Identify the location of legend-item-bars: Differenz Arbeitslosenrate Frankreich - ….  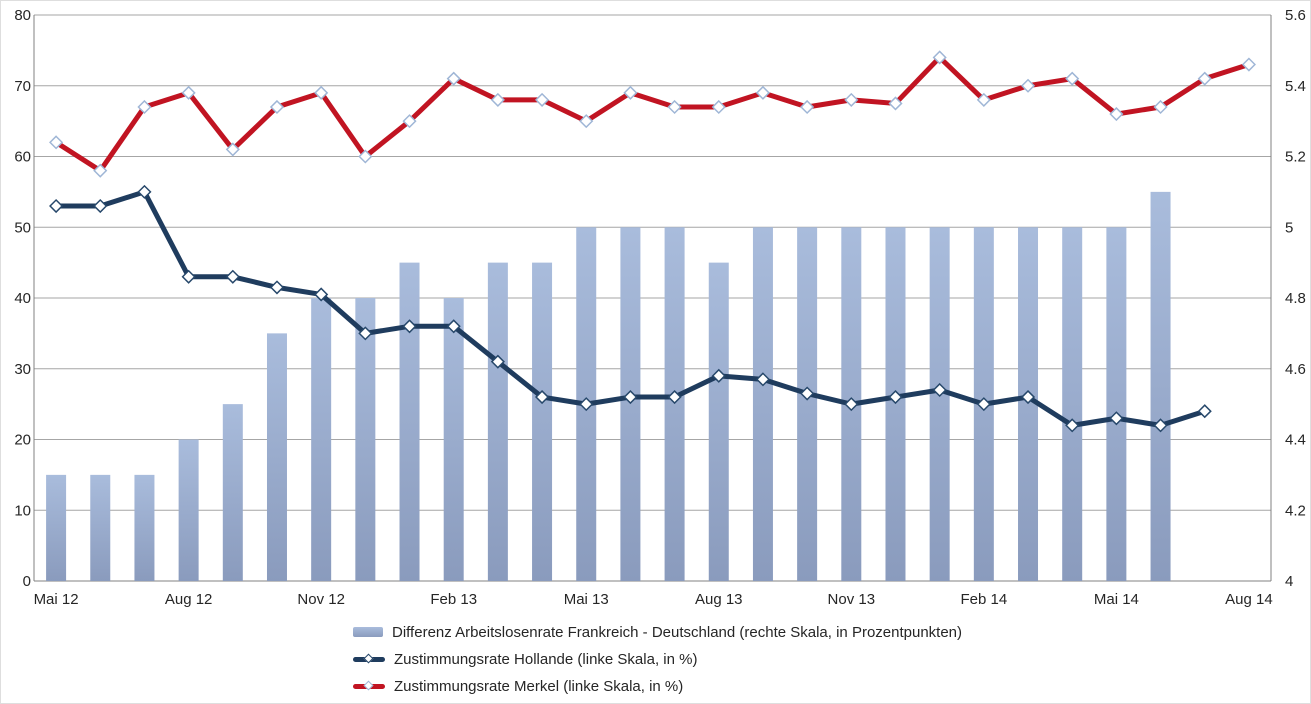
(657, 632).